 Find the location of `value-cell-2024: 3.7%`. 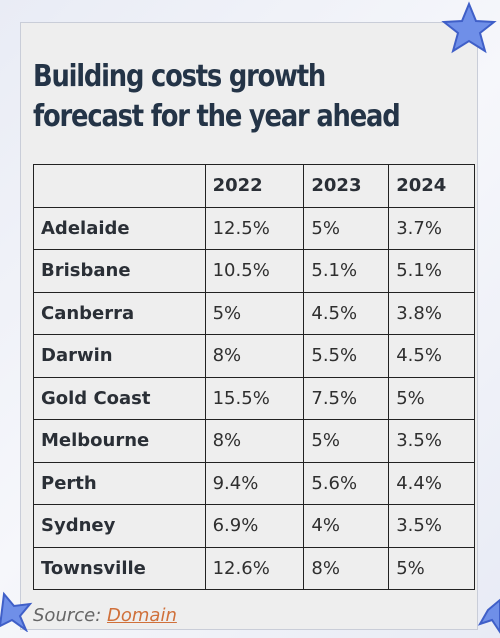

value-cell-2024: 3.7% is located at coordinates (431, 228).